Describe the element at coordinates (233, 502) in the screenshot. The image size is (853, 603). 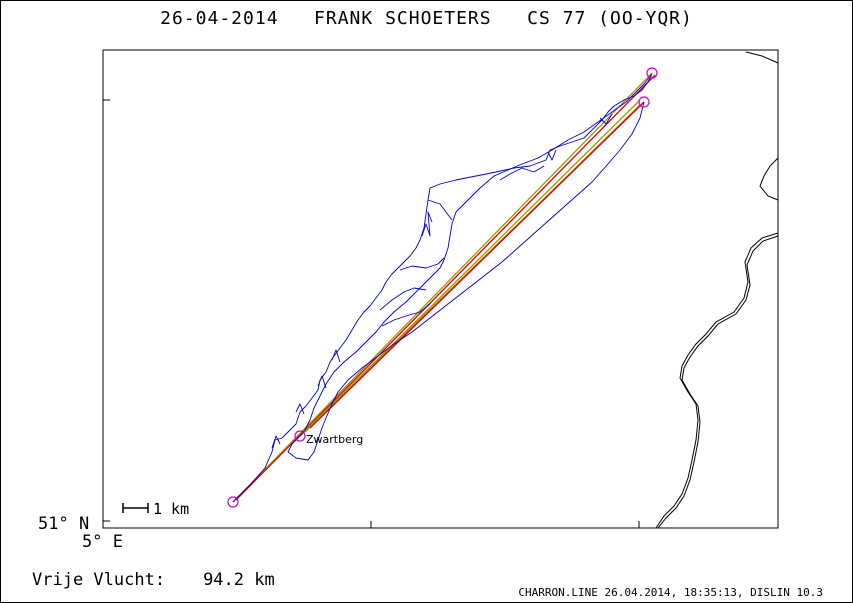
I see `turnpoint-start` at that location.